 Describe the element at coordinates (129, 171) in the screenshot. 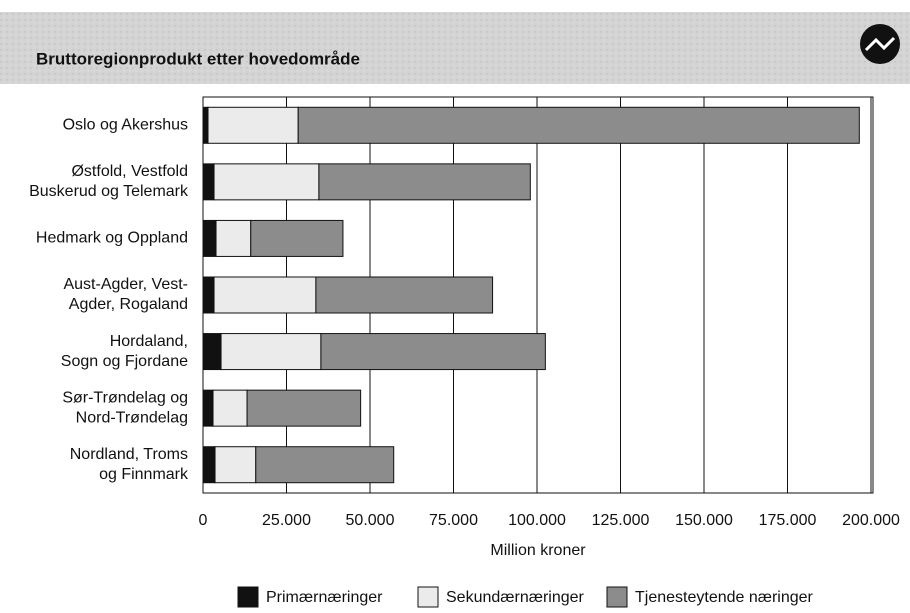

I see `y-tick-label: Østfold, Vestfold` at that location.